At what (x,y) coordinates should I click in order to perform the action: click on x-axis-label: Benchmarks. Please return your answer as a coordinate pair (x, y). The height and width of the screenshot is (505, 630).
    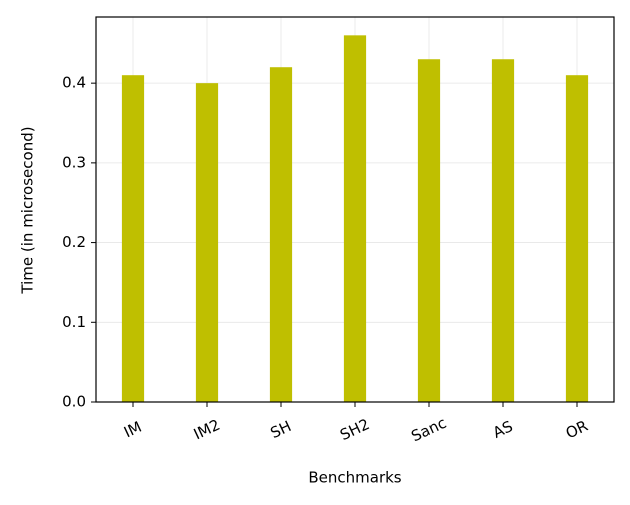
    Looking at the image, I should click on (354, 478).